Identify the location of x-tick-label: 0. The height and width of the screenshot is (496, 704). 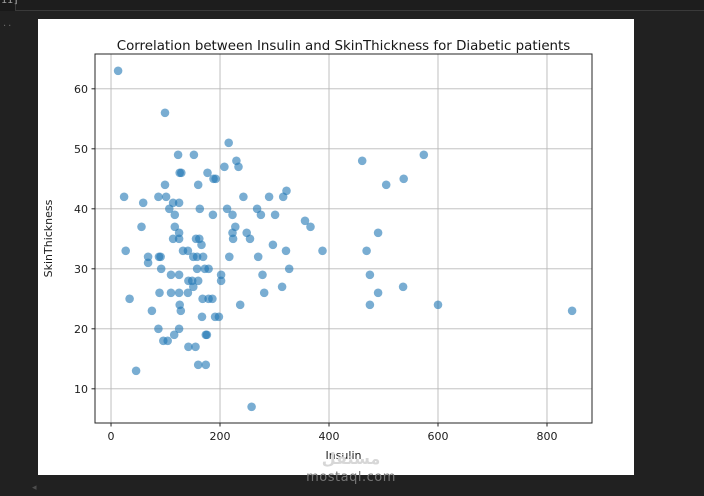
(111, 436).